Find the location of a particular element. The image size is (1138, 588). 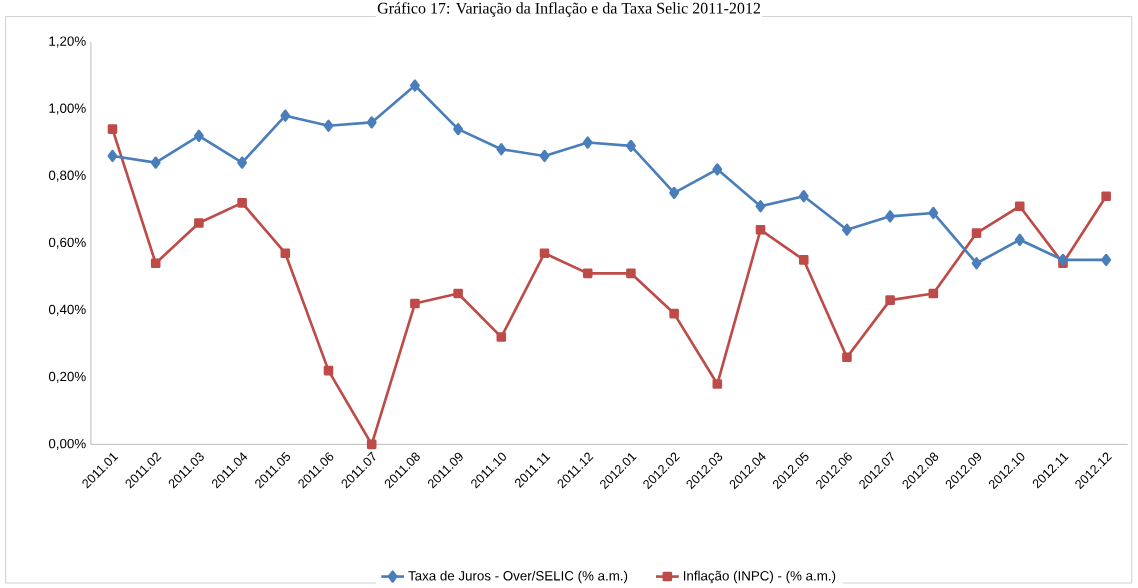

y-tick-label: 1,20% is located at coordinates (67, 42).